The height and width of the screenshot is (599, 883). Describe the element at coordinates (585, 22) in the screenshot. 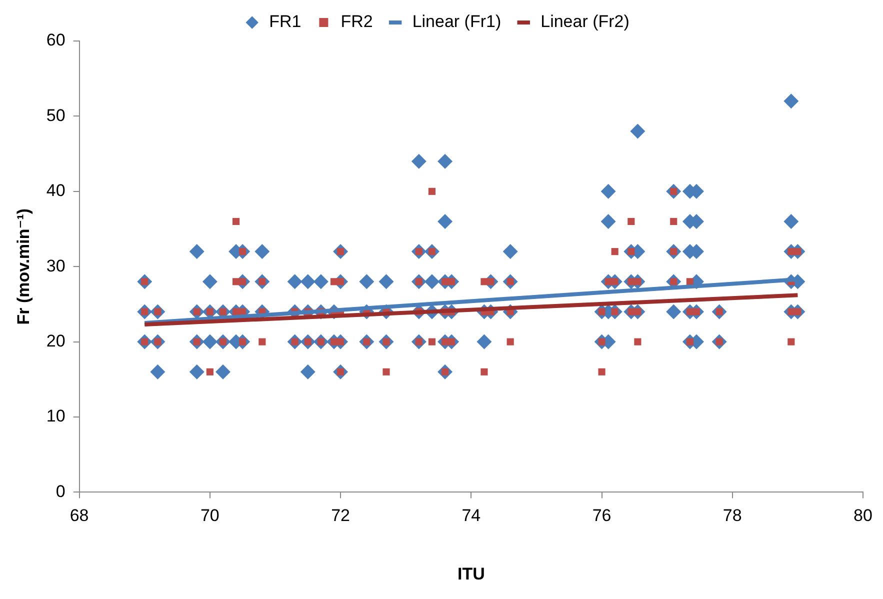

I see `legend-label: Linear (Fr2)` at that location.